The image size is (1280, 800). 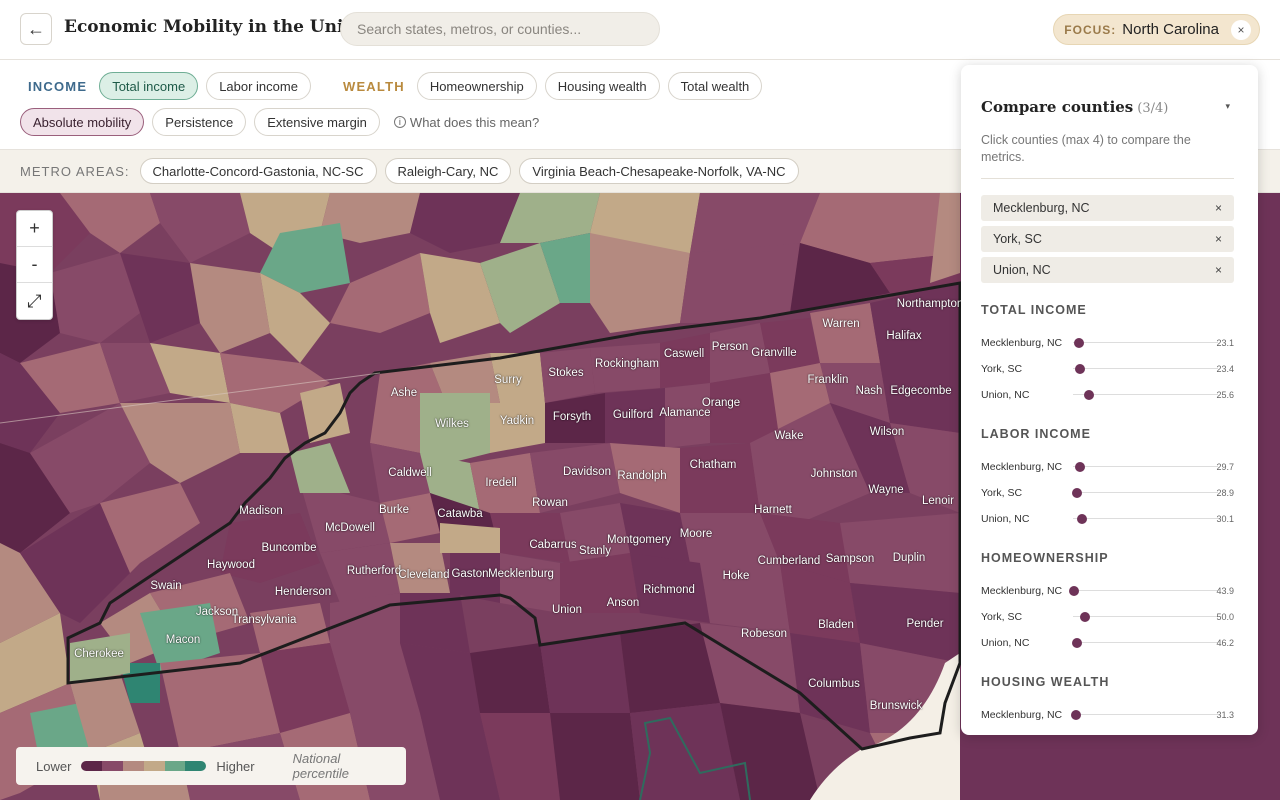 I want to click on county-label: Johnston, so click(x=834, y=474).